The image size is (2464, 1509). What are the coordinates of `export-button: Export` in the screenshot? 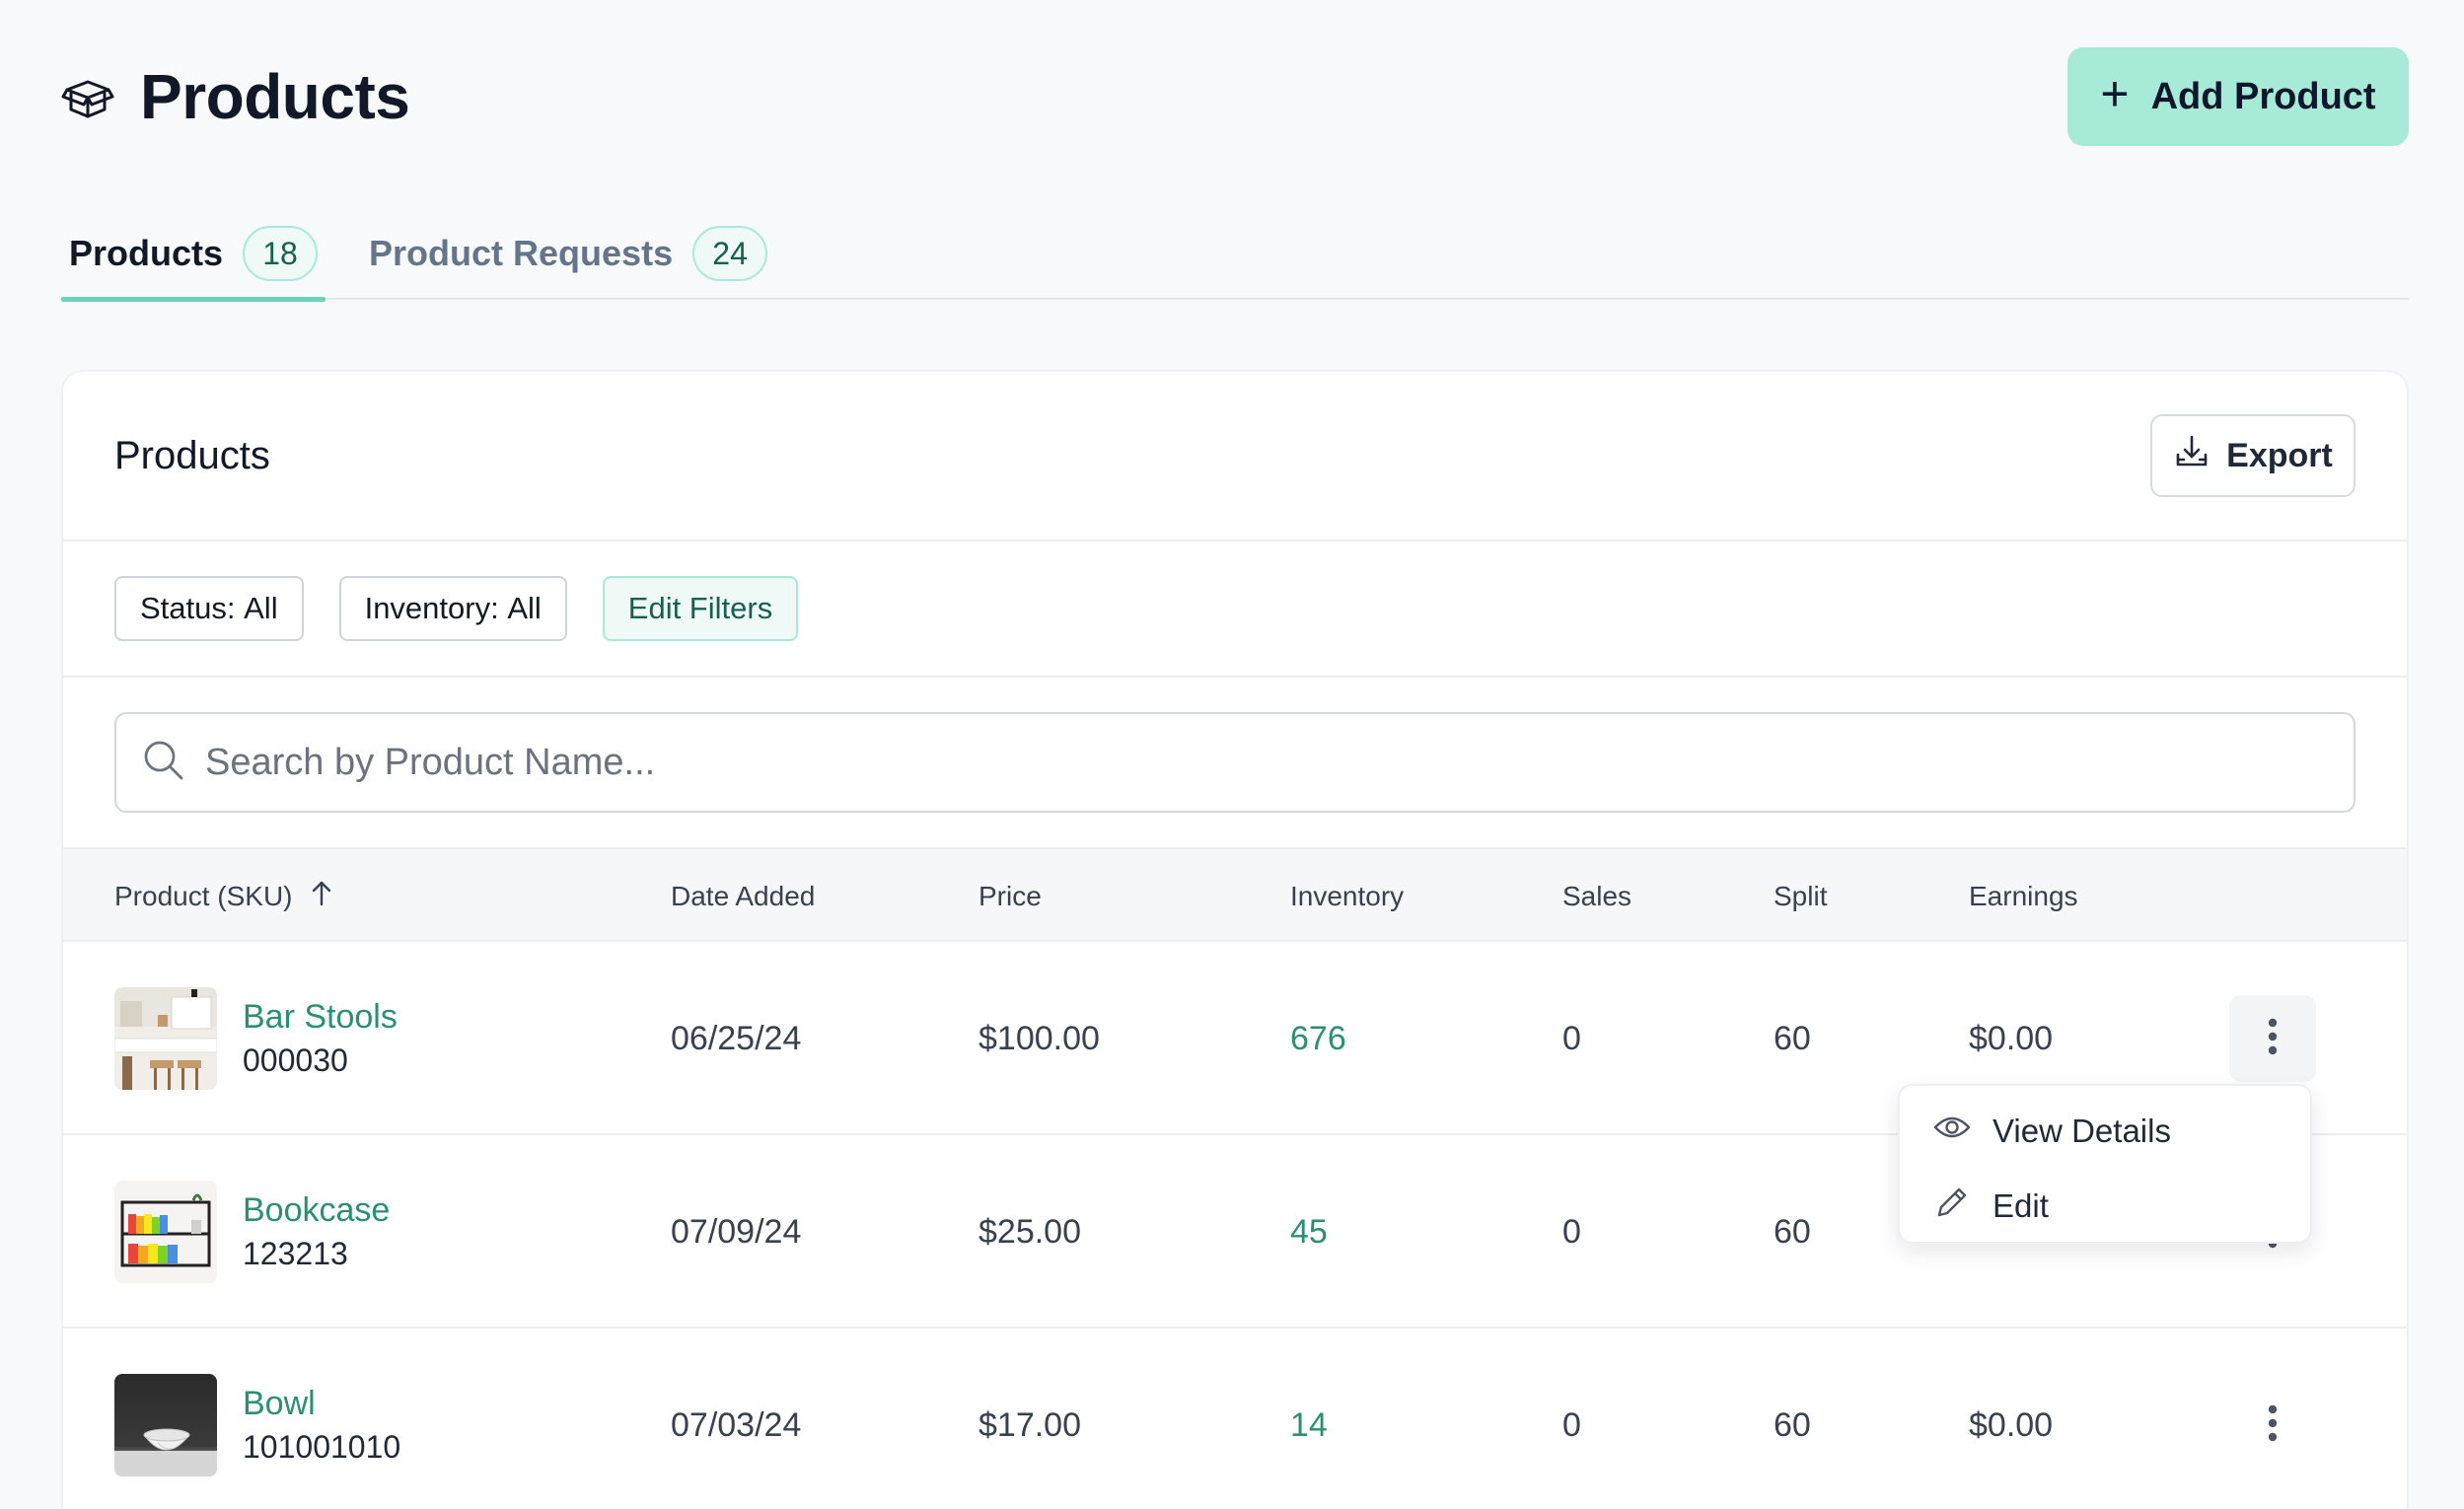 It's located at (2252, 456).